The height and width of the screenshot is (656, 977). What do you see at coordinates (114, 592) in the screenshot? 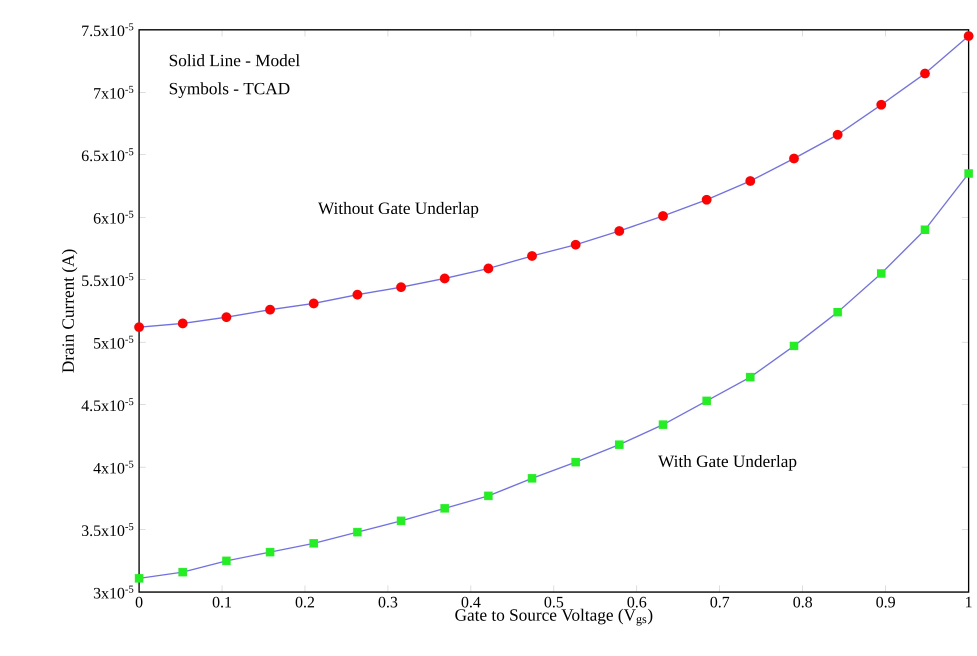
I see `y-tick-label: 3x10$^{-5}$` at bounding box center [114, 592].